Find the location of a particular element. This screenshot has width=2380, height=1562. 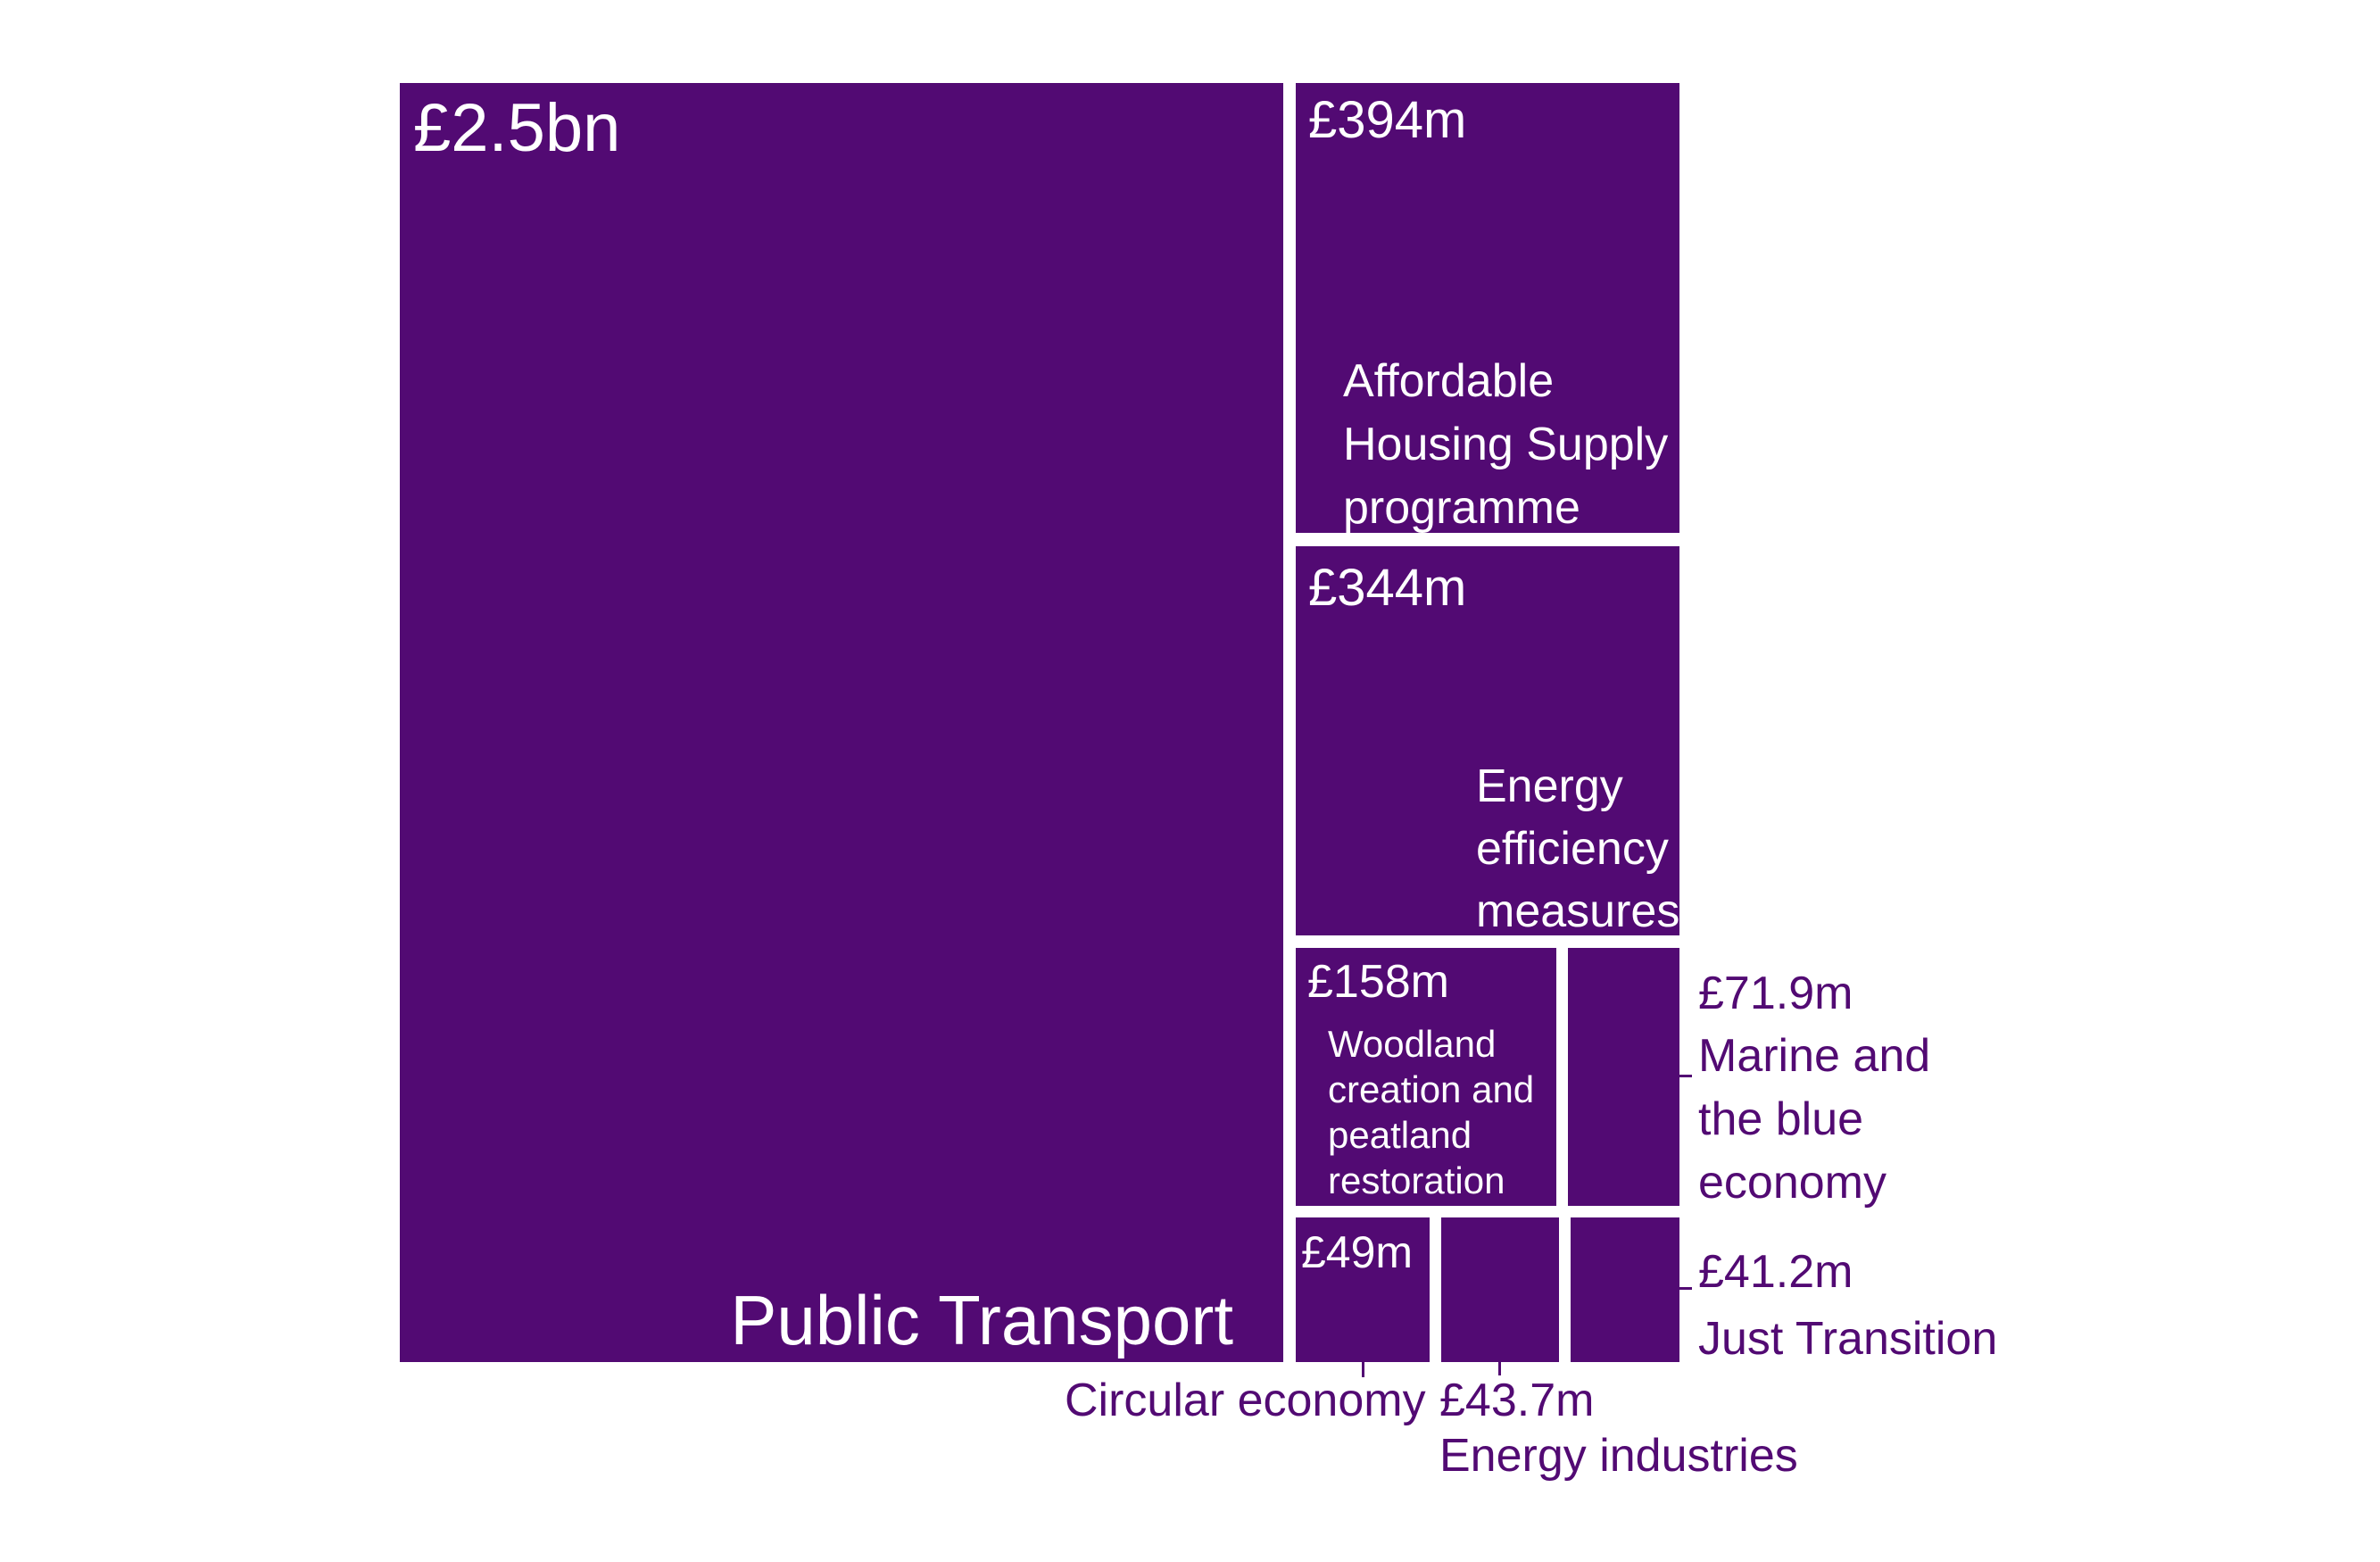

label-marine: Marine and the blue economy is located at coordinates (1815, 1119).